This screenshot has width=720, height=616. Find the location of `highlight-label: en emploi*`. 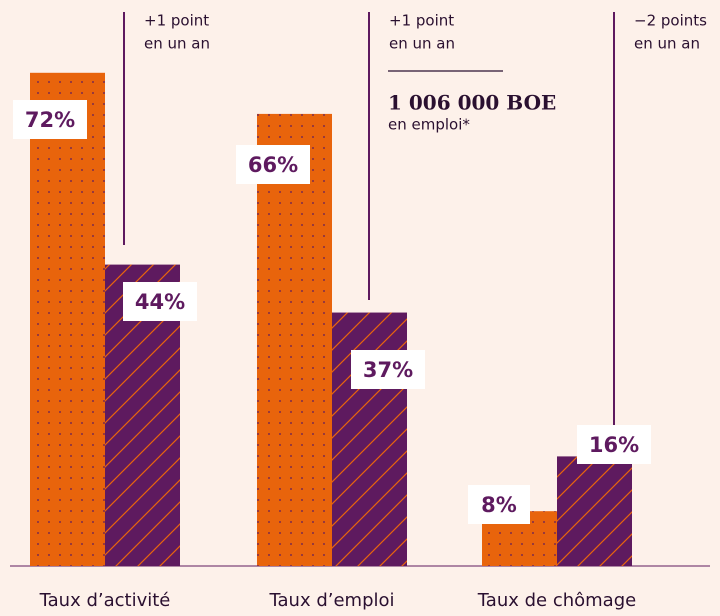

highlight-label: en emploi* is located at coordinates (429, 125).